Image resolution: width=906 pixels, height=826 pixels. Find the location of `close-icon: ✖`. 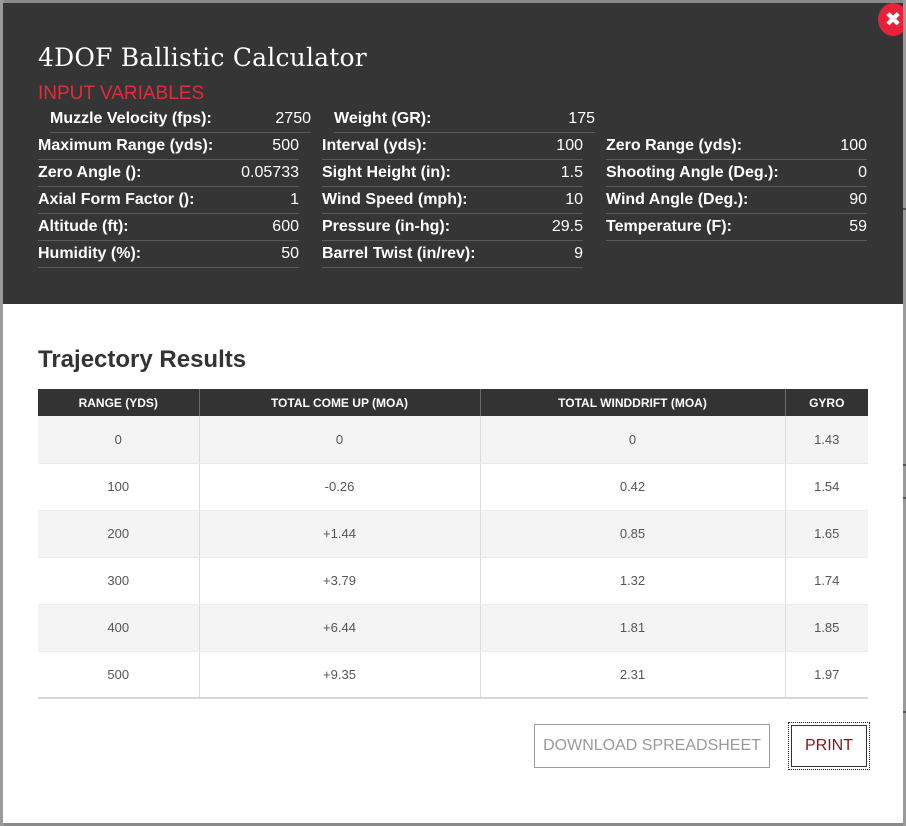

close-icon: ✖ is located at coordinates (893, 20).